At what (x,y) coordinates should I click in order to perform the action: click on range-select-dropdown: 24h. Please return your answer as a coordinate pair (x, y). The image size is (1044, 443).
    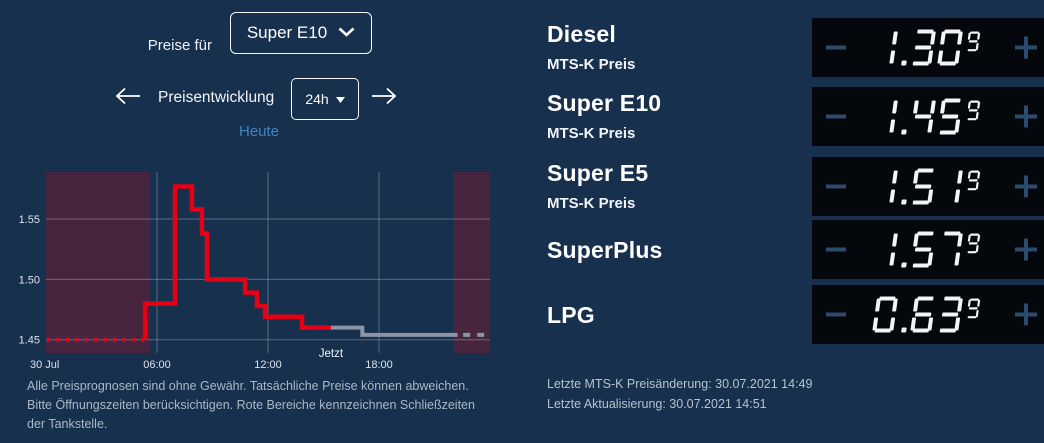
    Looking at the image, I should click on (325, 99).